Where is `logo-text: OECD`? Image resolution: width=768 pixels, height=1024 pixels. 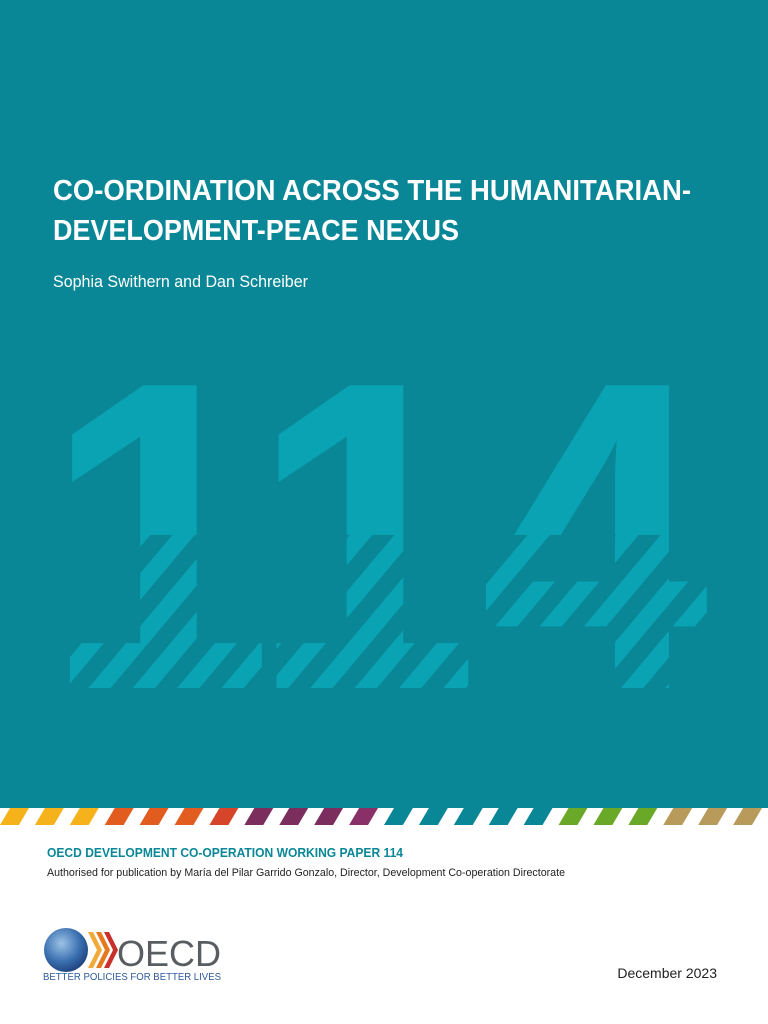
logo-text: OECD is located at coordinates (169, 953).